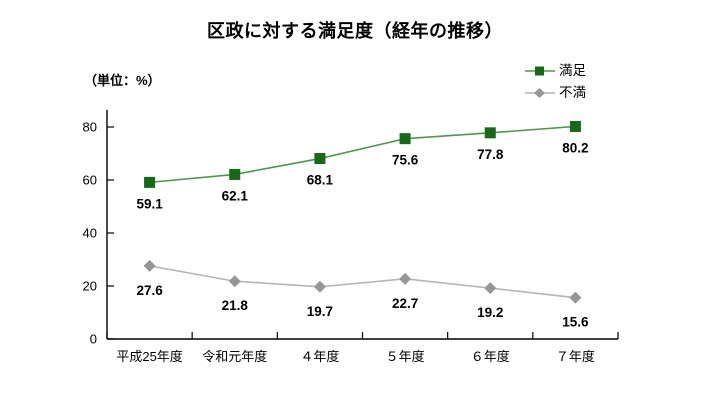 This screenshot has height=401, width=710. I want to click on data-label: 80.2, so click(575, 147).